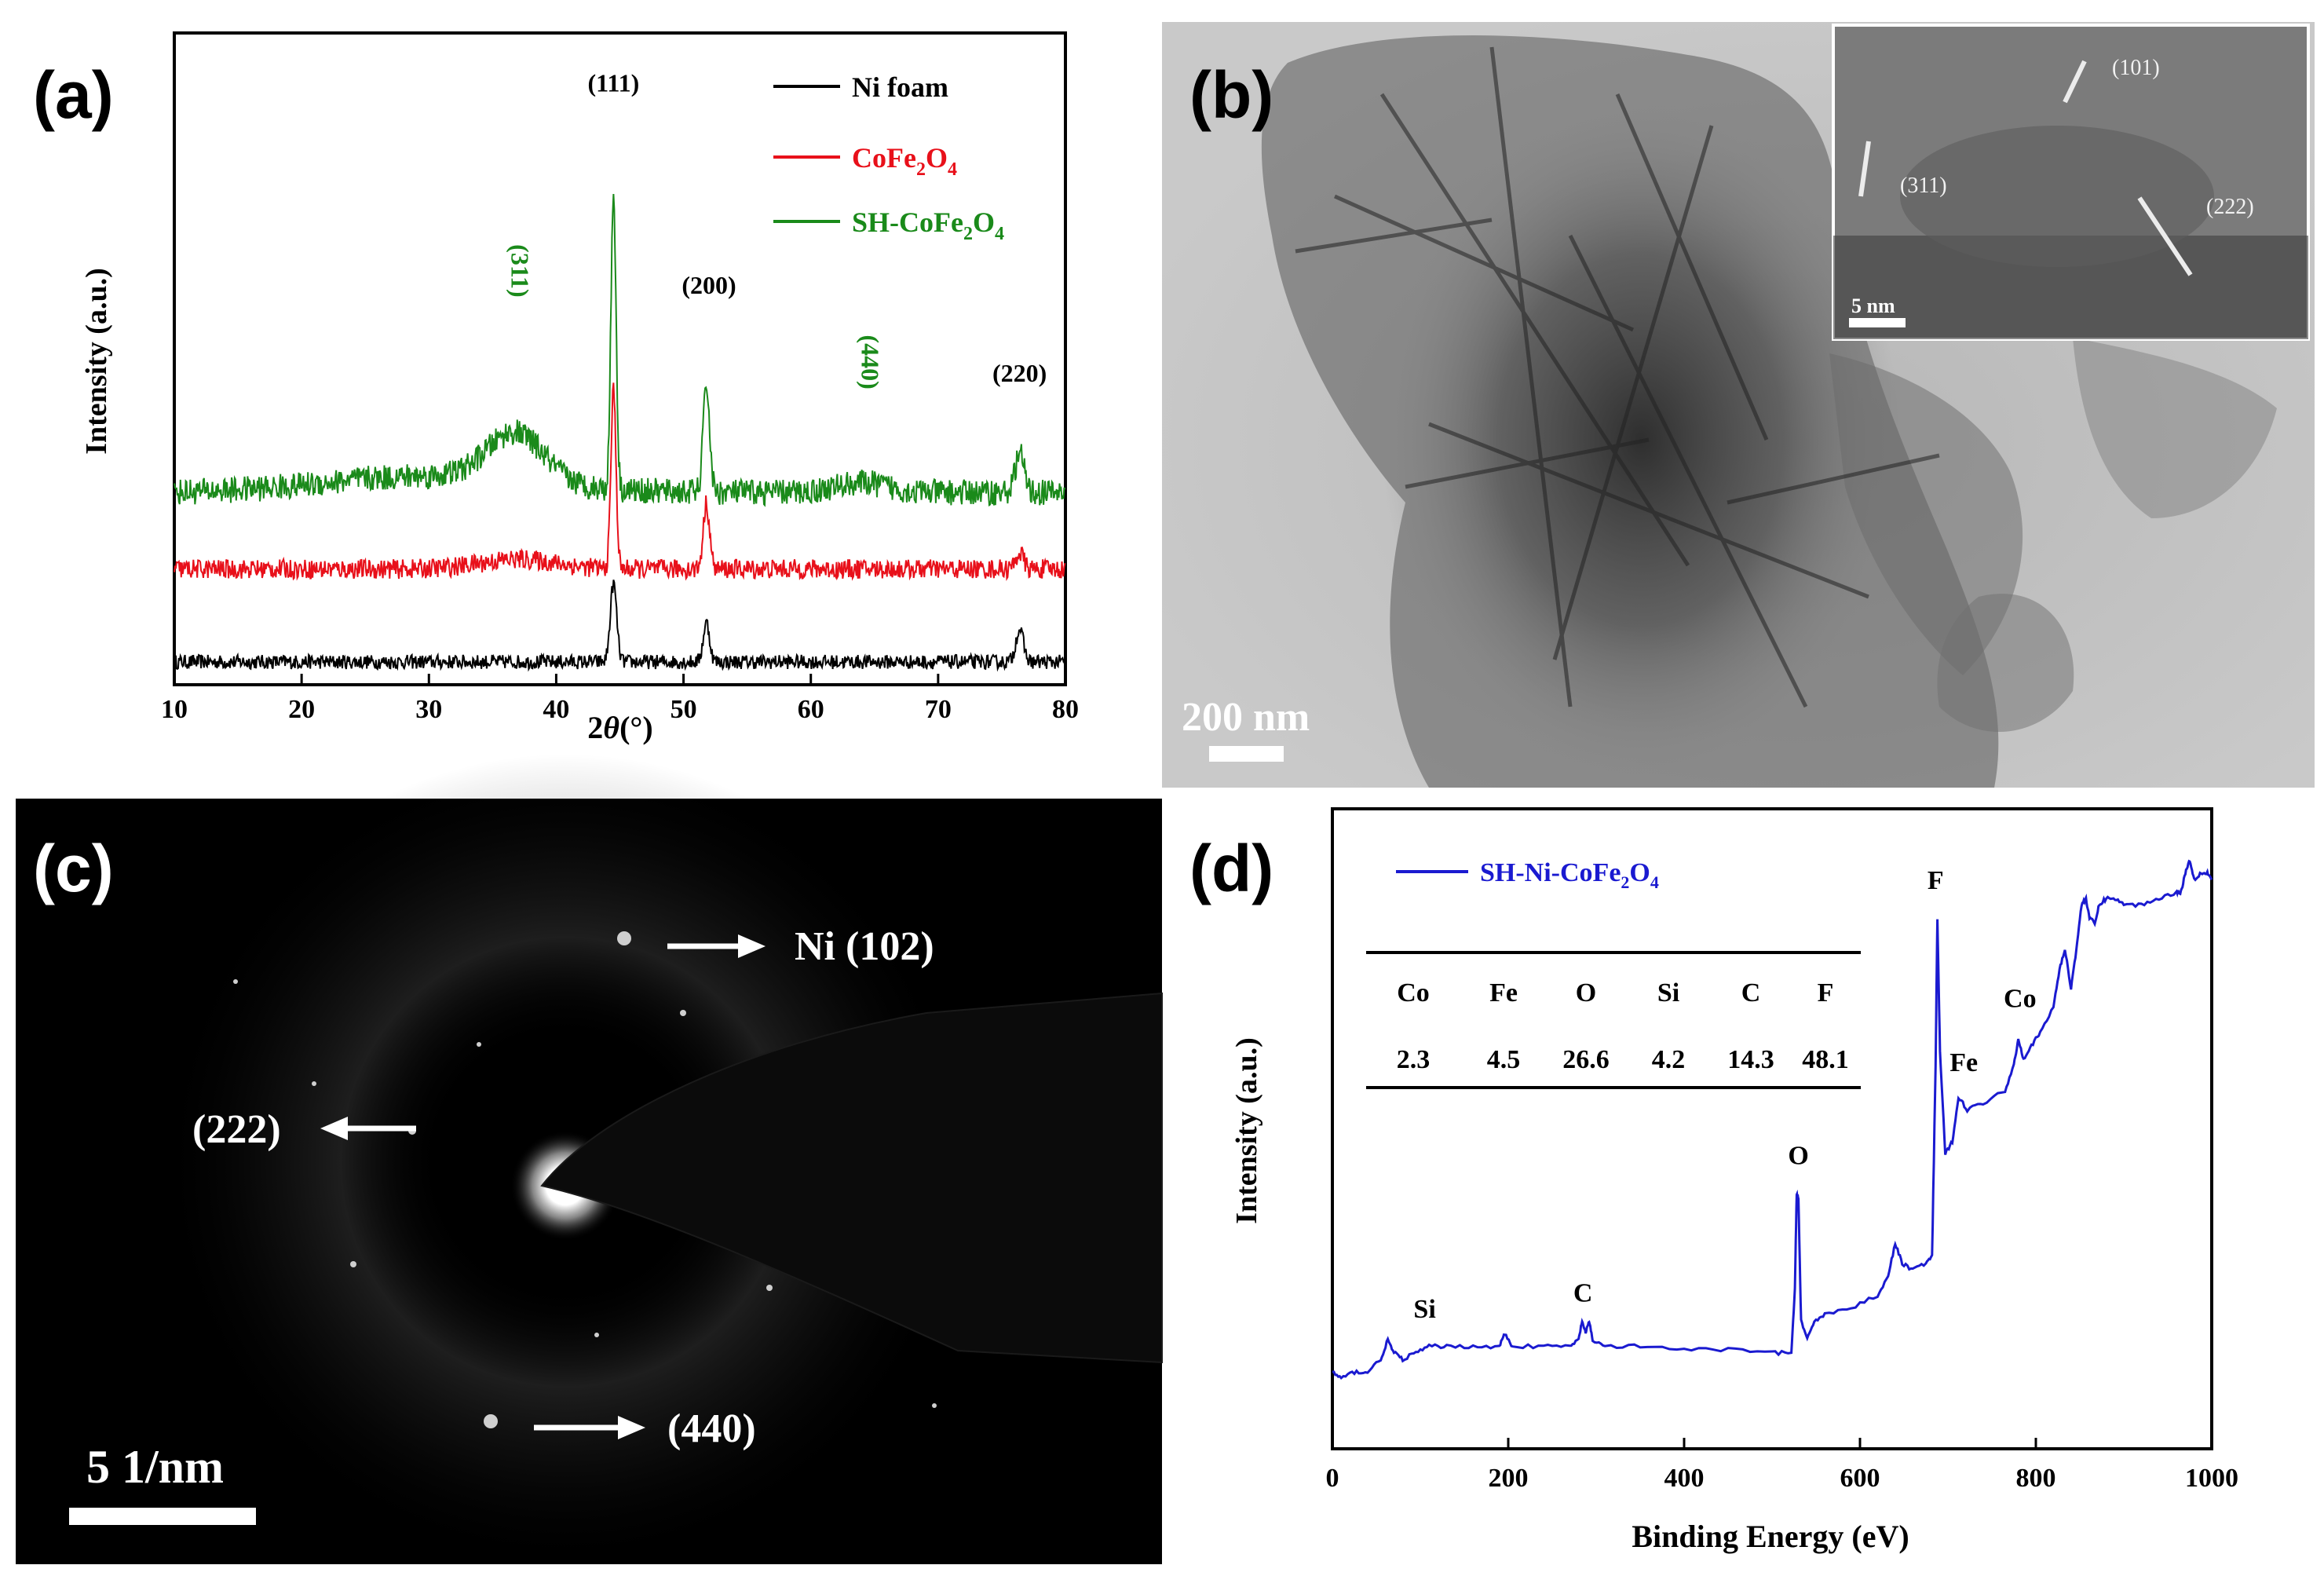 This screenshot has width=2324, height=1587. Describe the element at coordinates (1550, 873) in the screenshot. I see `legend-sh-ni-base: SH-Ni-CoFe` at that location.